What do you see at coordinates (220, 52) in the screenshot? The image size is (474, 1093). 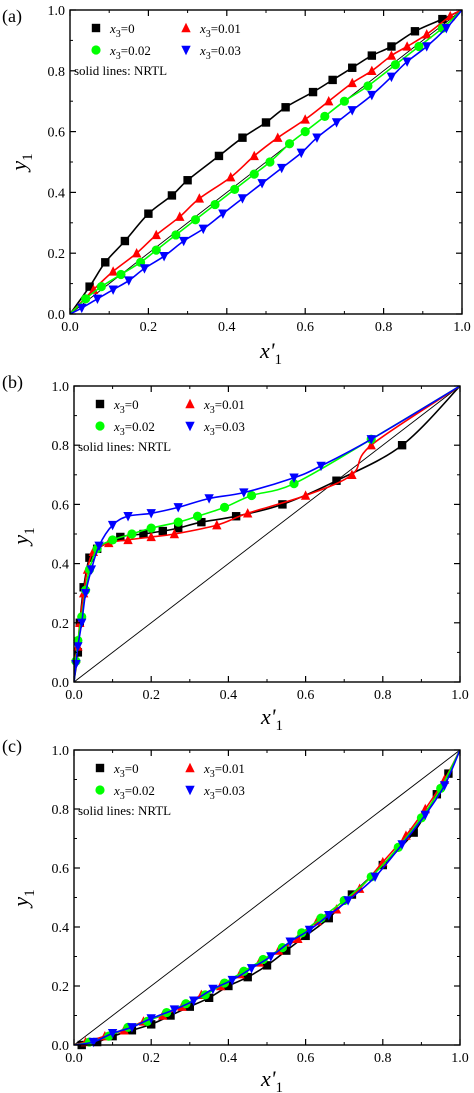 I see `legend-entry: x3=0.03` at bounding box center [220, 52].